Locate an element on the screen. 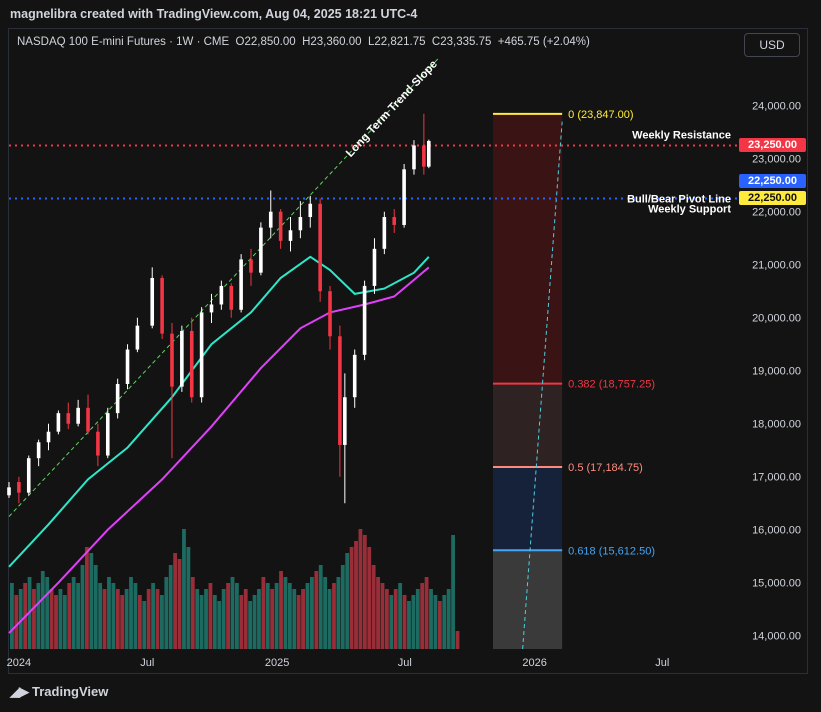 Image resolution: width=821 pixels, height=712 pixels. x-tick-label-0: 2024 is located at coordinates (19, 663).